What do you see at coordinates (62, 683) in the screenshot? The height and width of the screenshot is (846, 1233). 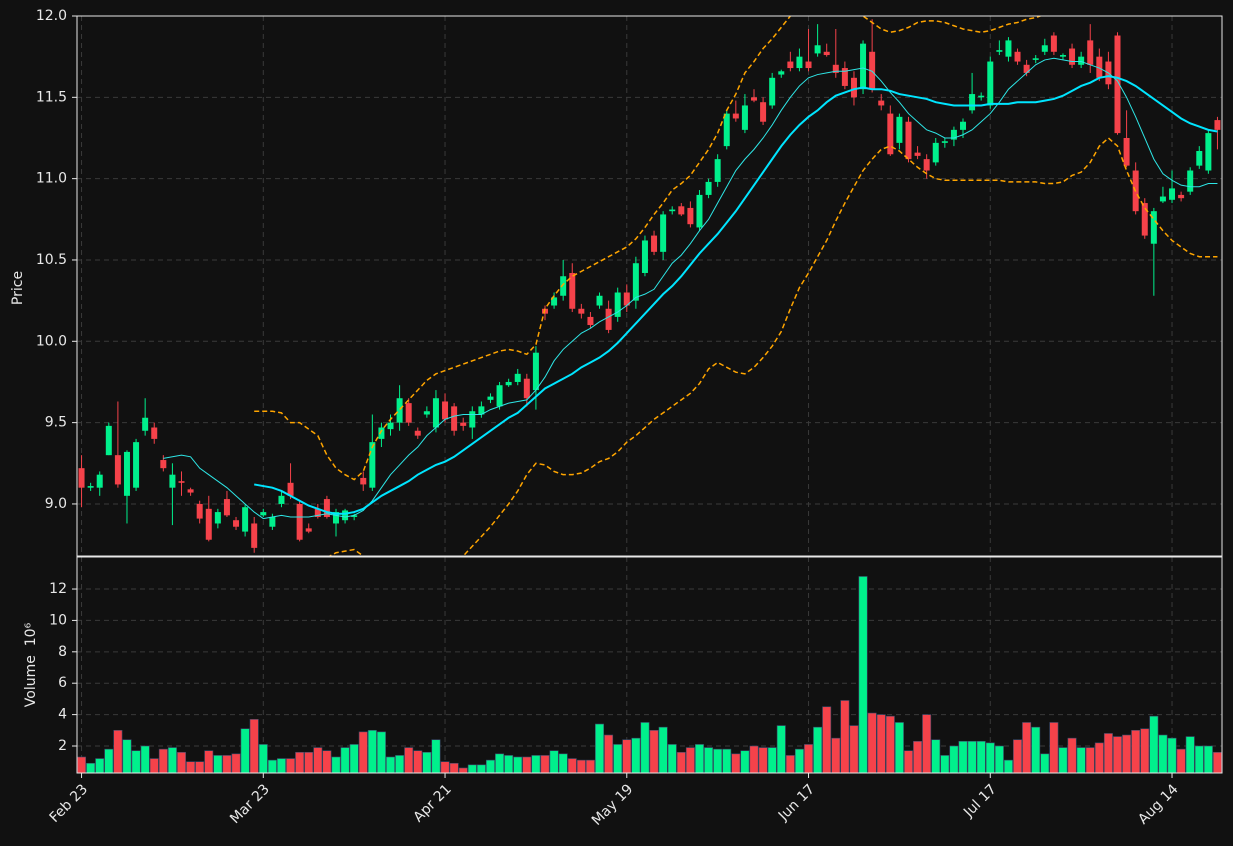 I see `volume-tick-label: 6` at bounding box center [62, 683].